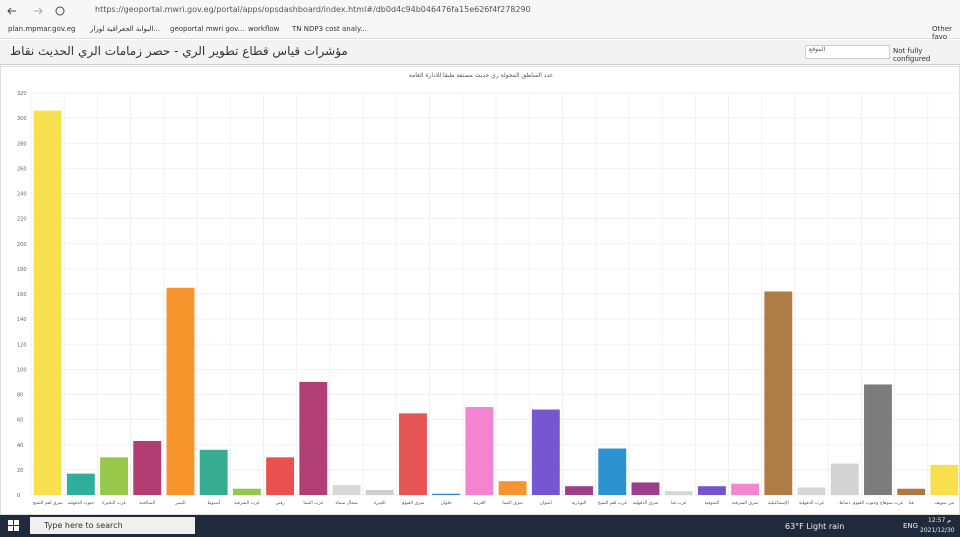 The height and width of the screenshot is (537, 960). Describe the element at coordinates (22, 144) in the screenshot. I see `y-tick-label: 280` at that location.